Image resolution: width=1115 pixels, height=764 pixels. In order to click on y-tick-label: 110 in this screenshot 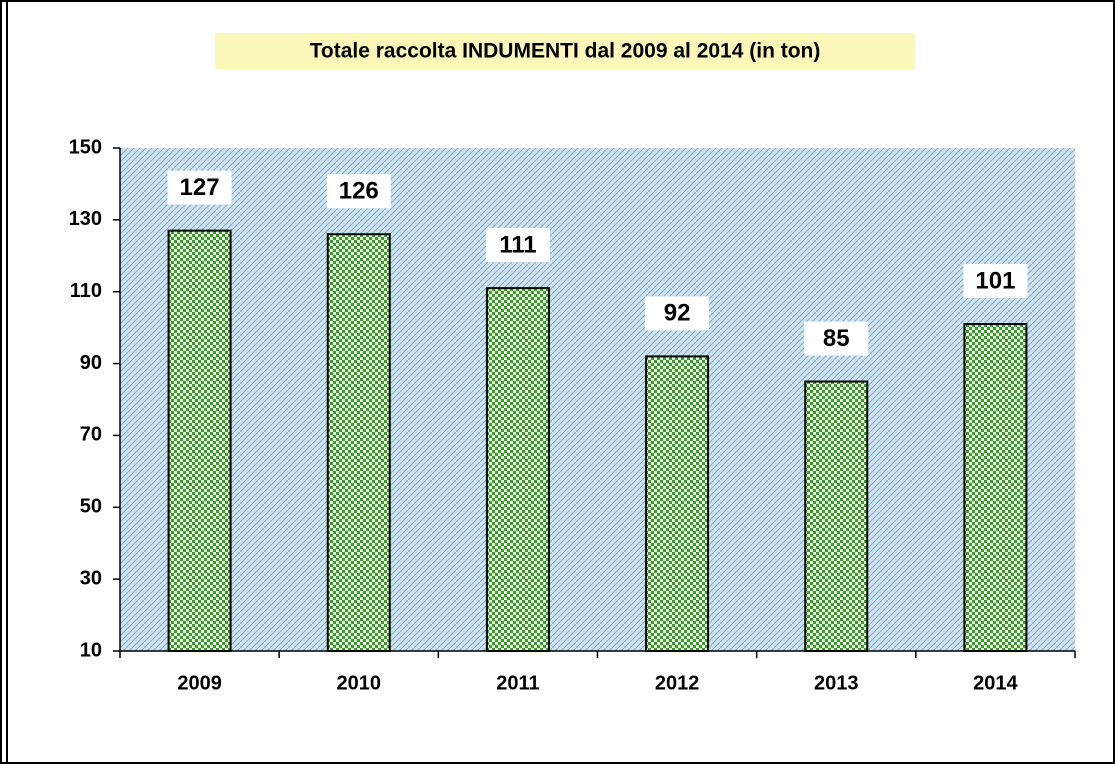, I will do `click(86, 291)`.